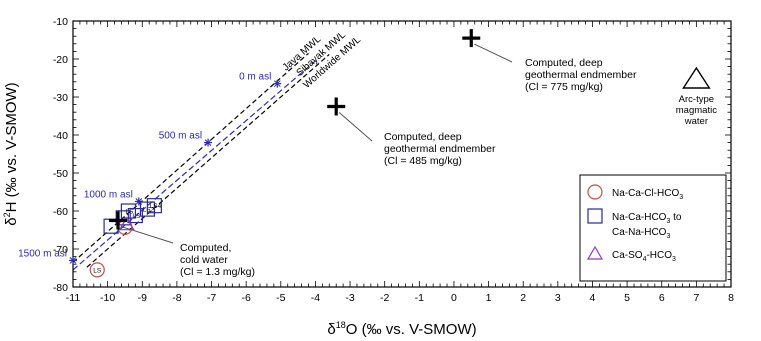 Image resolution: width=761 pixels, height=341 pixels. I want to click on arc-type-annotation: Arc-type magmatic water, so click(696, 110).